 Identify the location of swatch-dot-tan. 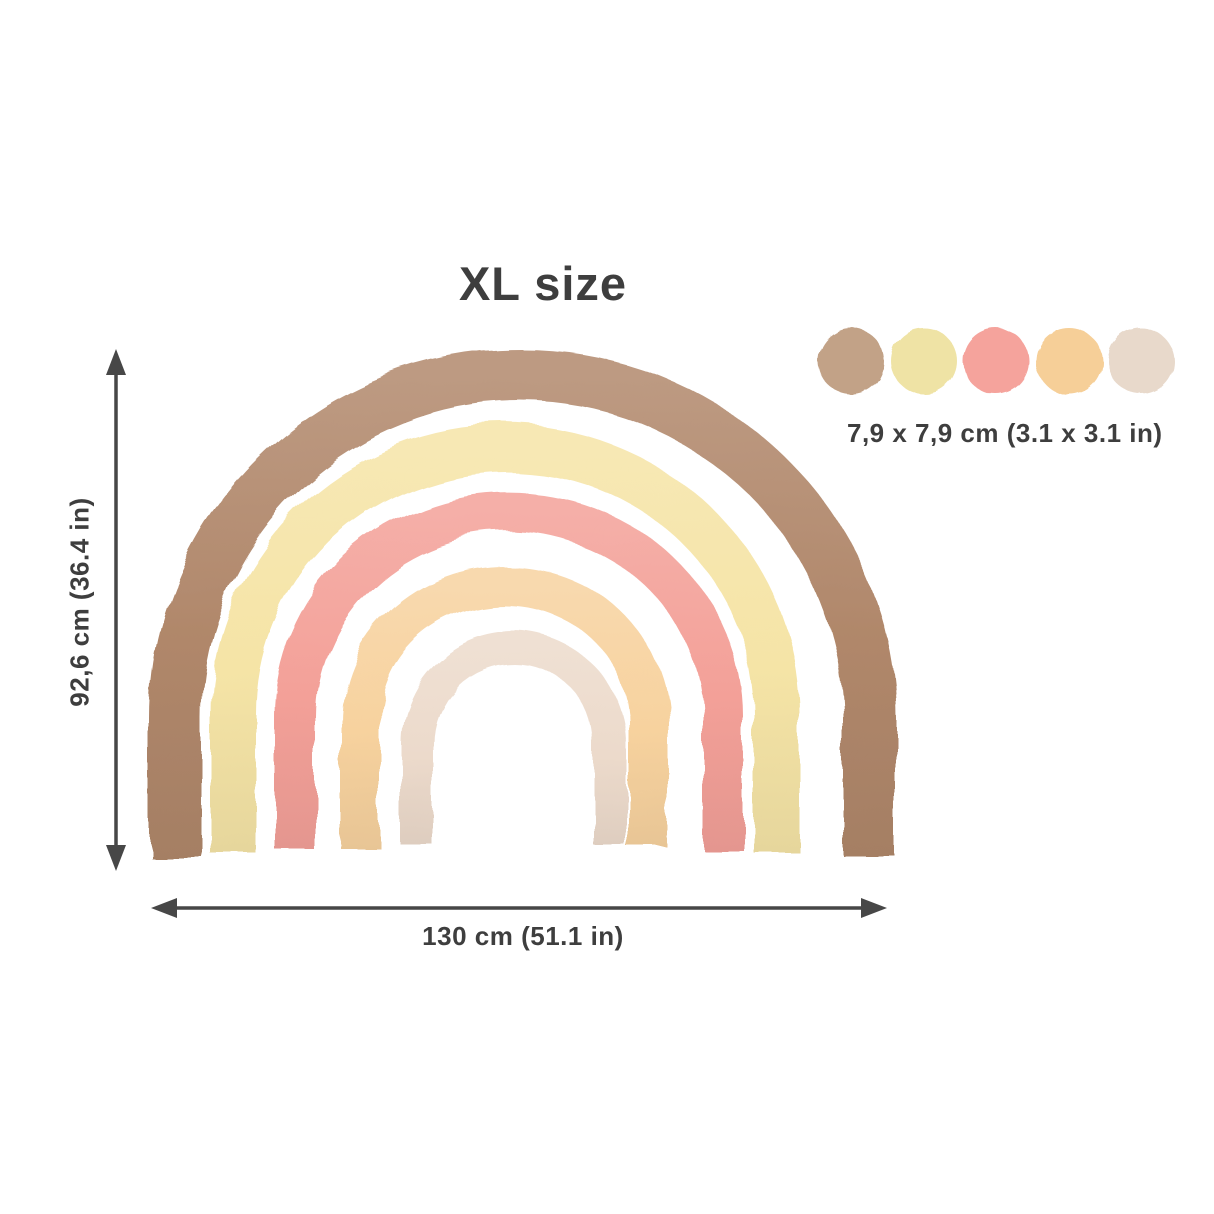
(851, 361).